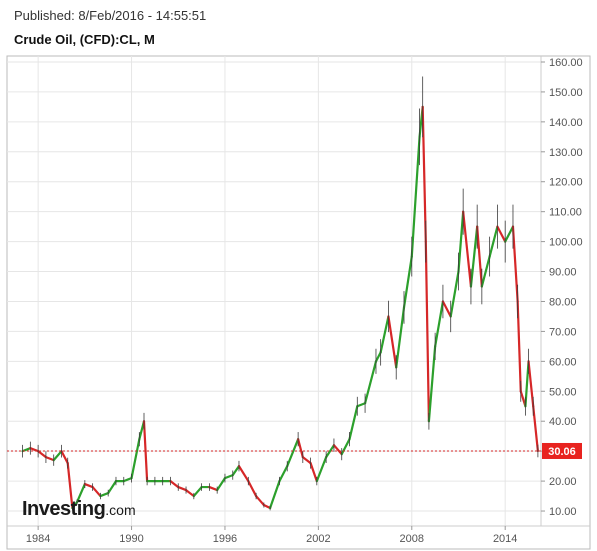  I want to click on x-tick-label: 1996, so click(225, 539).